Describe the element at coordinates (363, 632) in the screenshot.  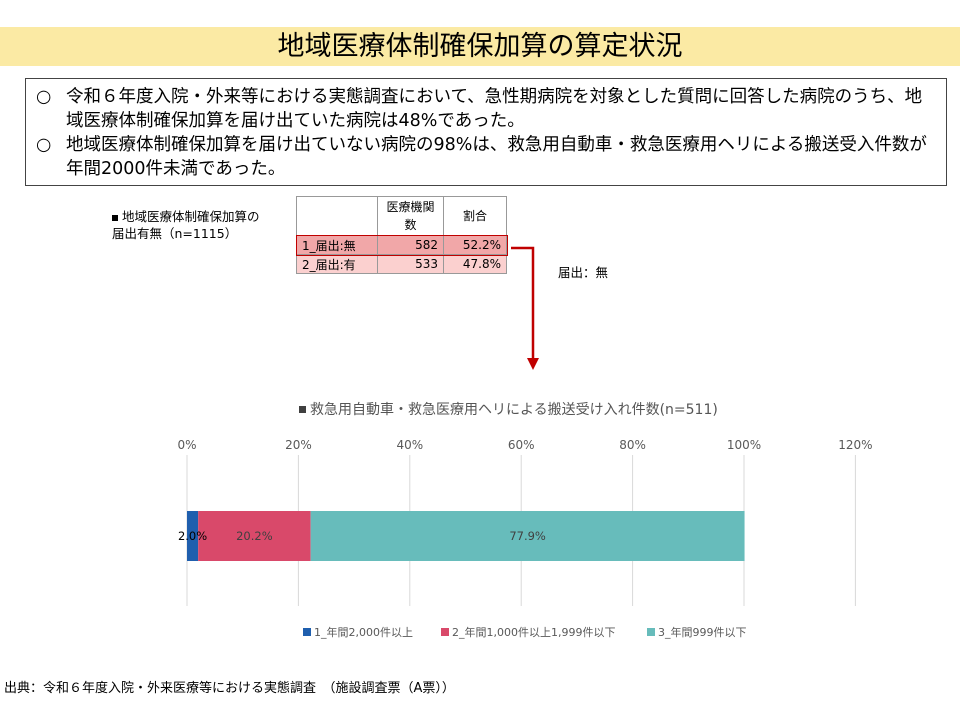
I see `legend-label: 1_年間2,000件以上` at that location.